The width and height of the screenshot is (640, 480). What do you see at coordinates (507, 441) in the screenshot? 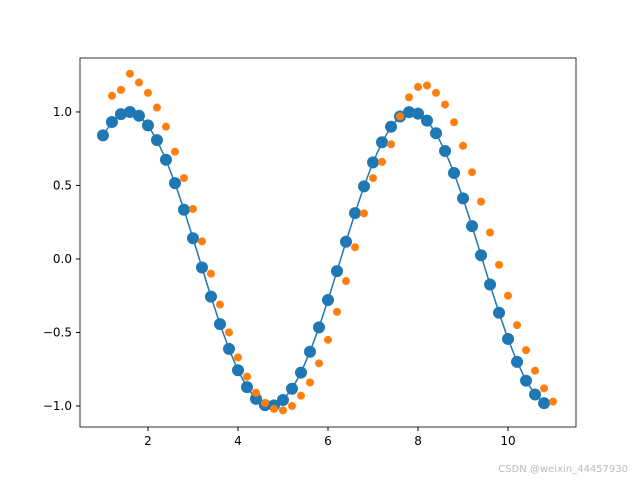
I see `x-tick-label: 10` at bounding box center [507, 441].